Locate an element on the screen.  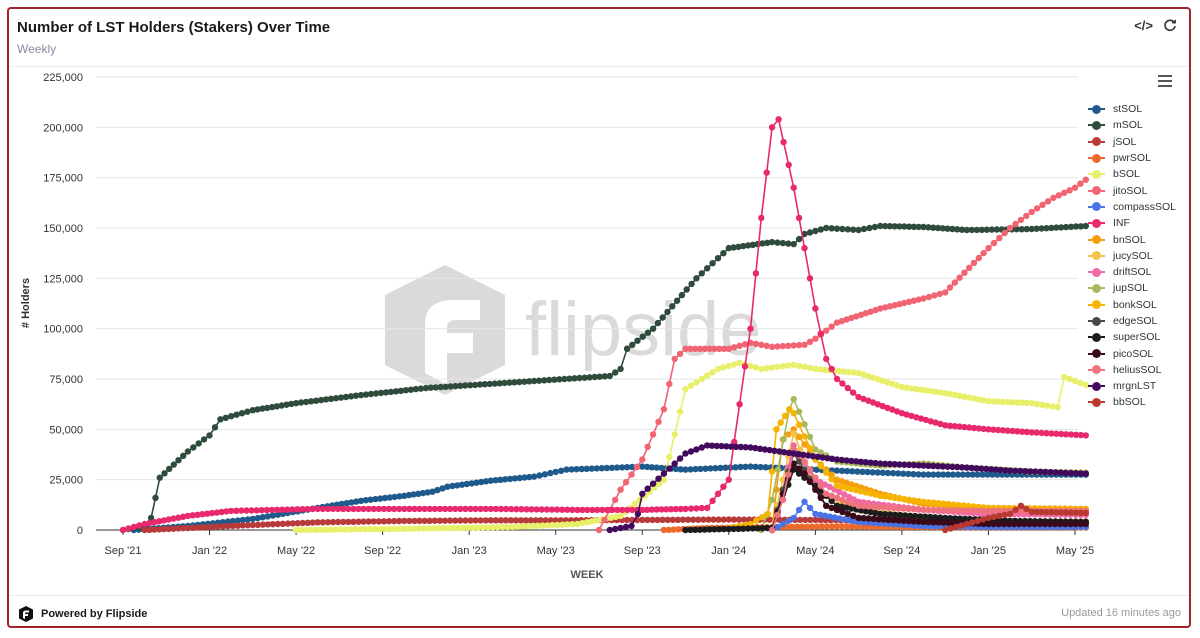
legend-marker is located at coordinates (1096, 142).